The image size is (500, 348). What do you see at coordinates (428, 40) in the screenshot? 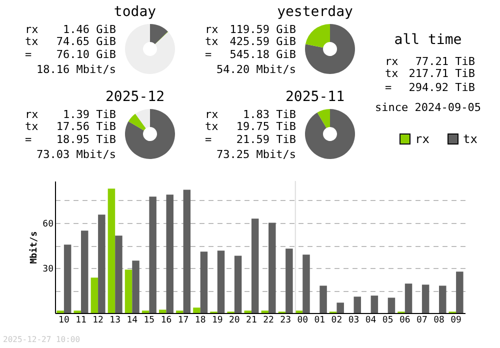
I see `text: all time` at bounding box center [428, 40].